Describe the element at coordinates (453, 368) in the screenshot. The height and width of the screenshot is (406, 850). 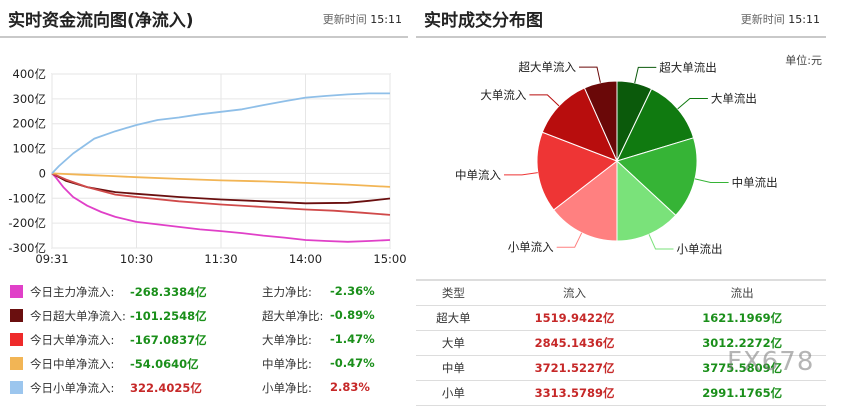
I see `trade-type-cell: 中单` at that location.